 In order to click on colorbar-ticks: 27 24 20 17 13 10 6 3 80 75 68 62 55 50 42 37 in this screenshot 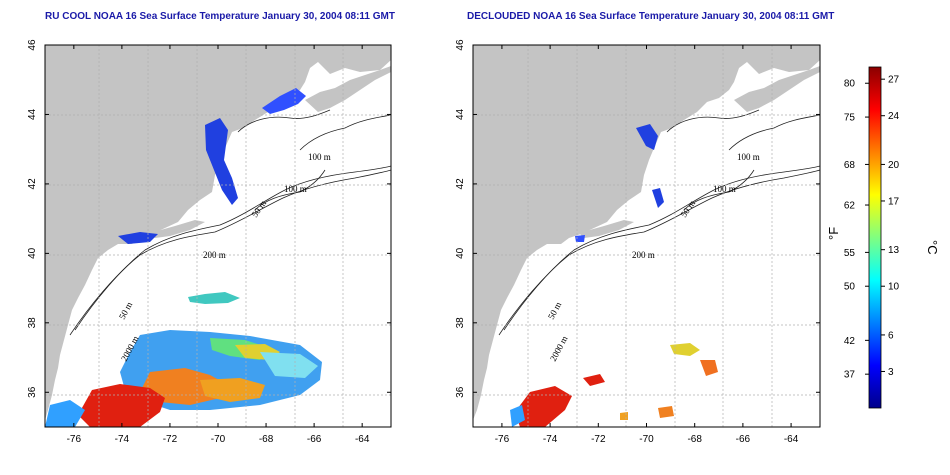, I will do `click(872, 228)`.